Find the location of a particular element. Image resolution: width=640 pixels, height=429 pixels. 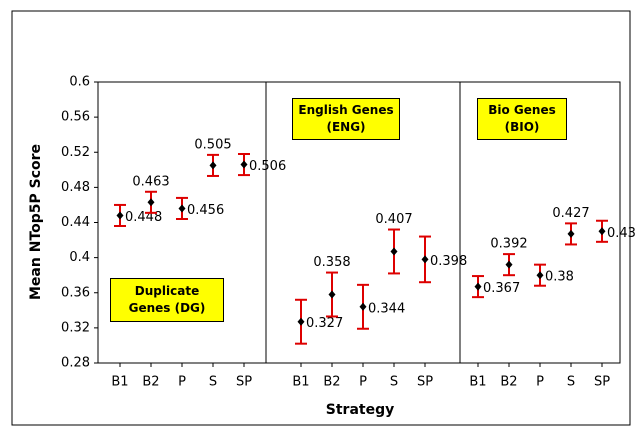

y-axis-title: Mean NTop5P Score is located at coordinates (36, 222).